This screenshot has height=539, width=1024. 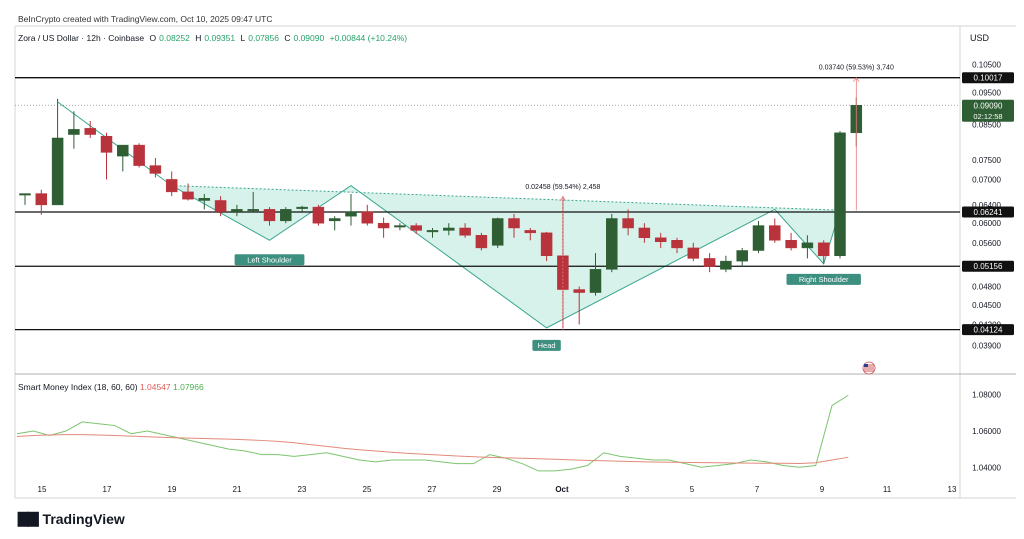 What do you see at coordinates (497, 489) in the screenshot?
I see `x-tick-label: 29` at bounding box center [497, 489].